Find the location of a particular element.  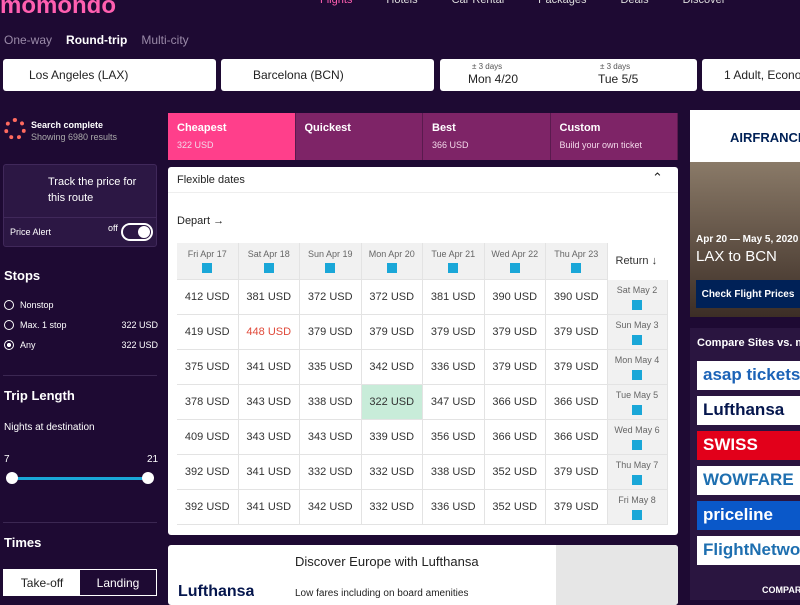

price-cell: 356 USD is located at coordinates (454, 437).